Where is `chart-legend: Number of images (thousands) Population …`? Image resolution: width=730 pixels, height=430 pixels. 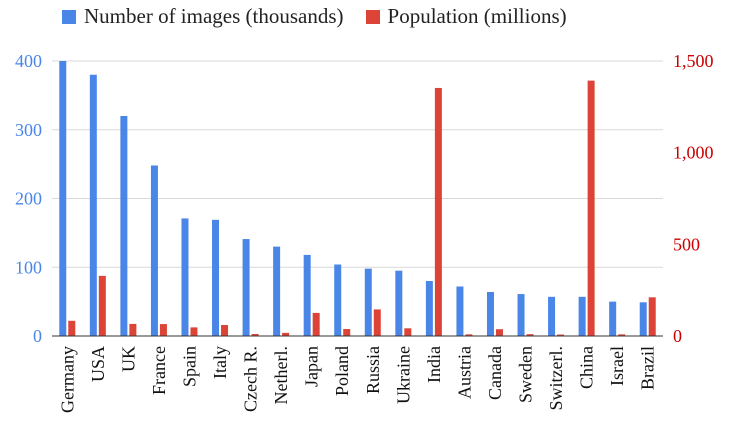
chart-legend: Number of images (thousands) Population … is located at coordinates (314, 16).